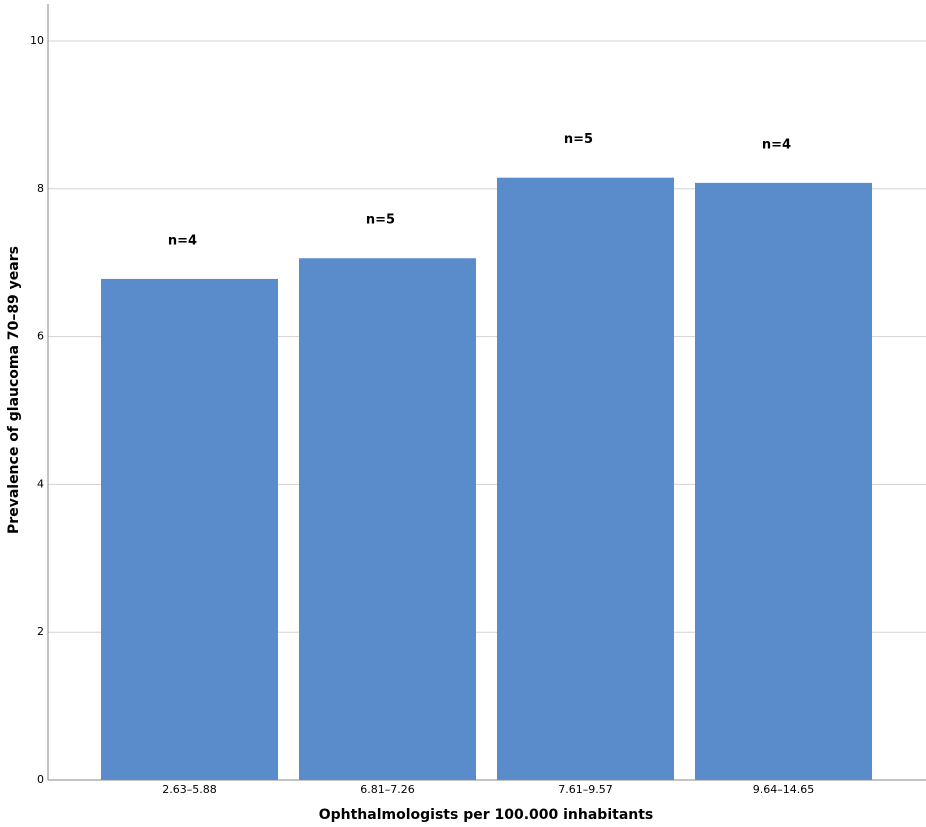 This screenshot has width=926, height=827. Describe the element at coordinates (189, 789) in the screenshot. I see `x-tick-label: 2.63–5.88` at that location.